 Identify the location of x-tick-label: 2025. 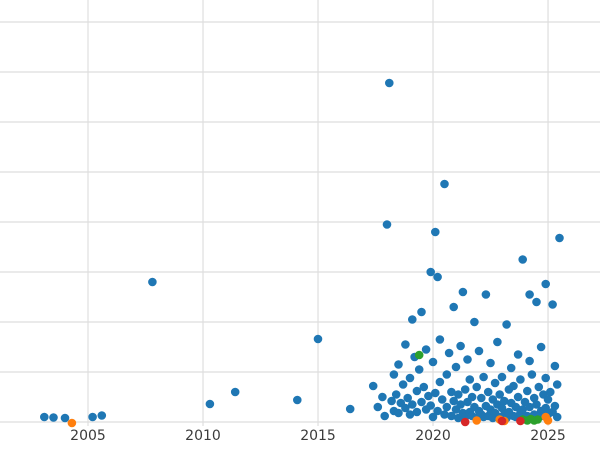
(548, 436).